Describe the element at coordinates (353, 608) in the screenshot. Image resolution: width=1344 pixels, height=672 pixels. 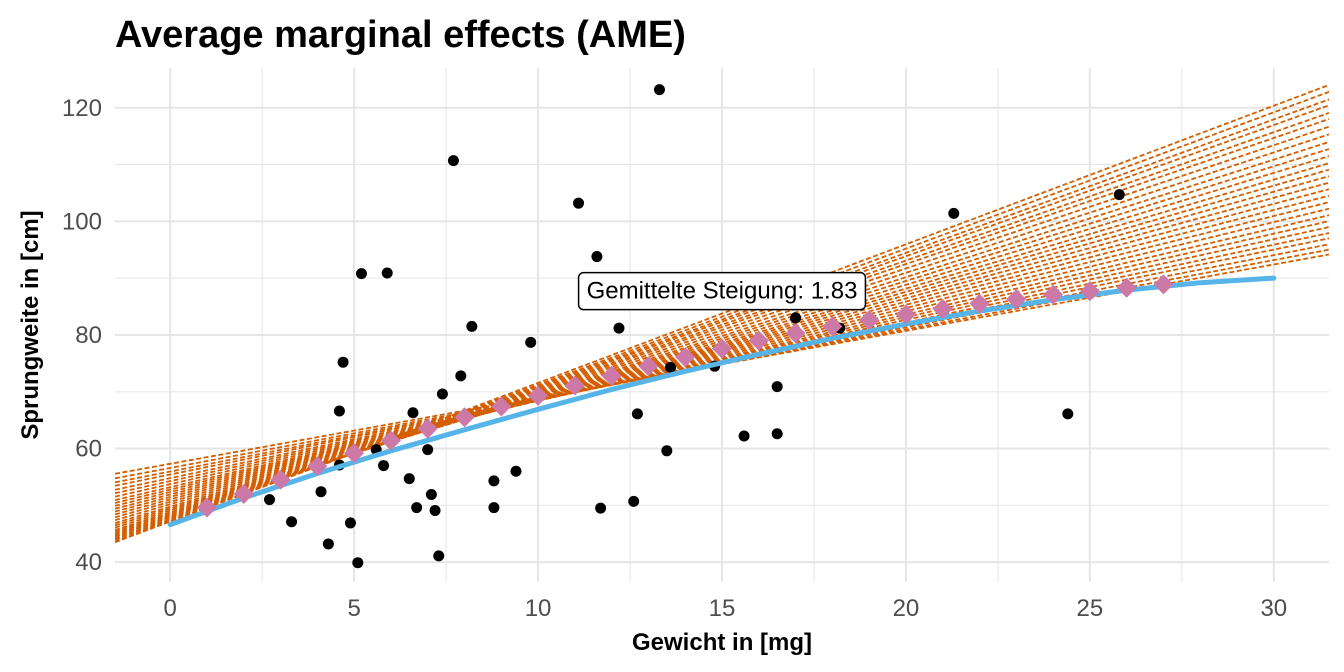
I see `x-tick-label: 5` at that location.